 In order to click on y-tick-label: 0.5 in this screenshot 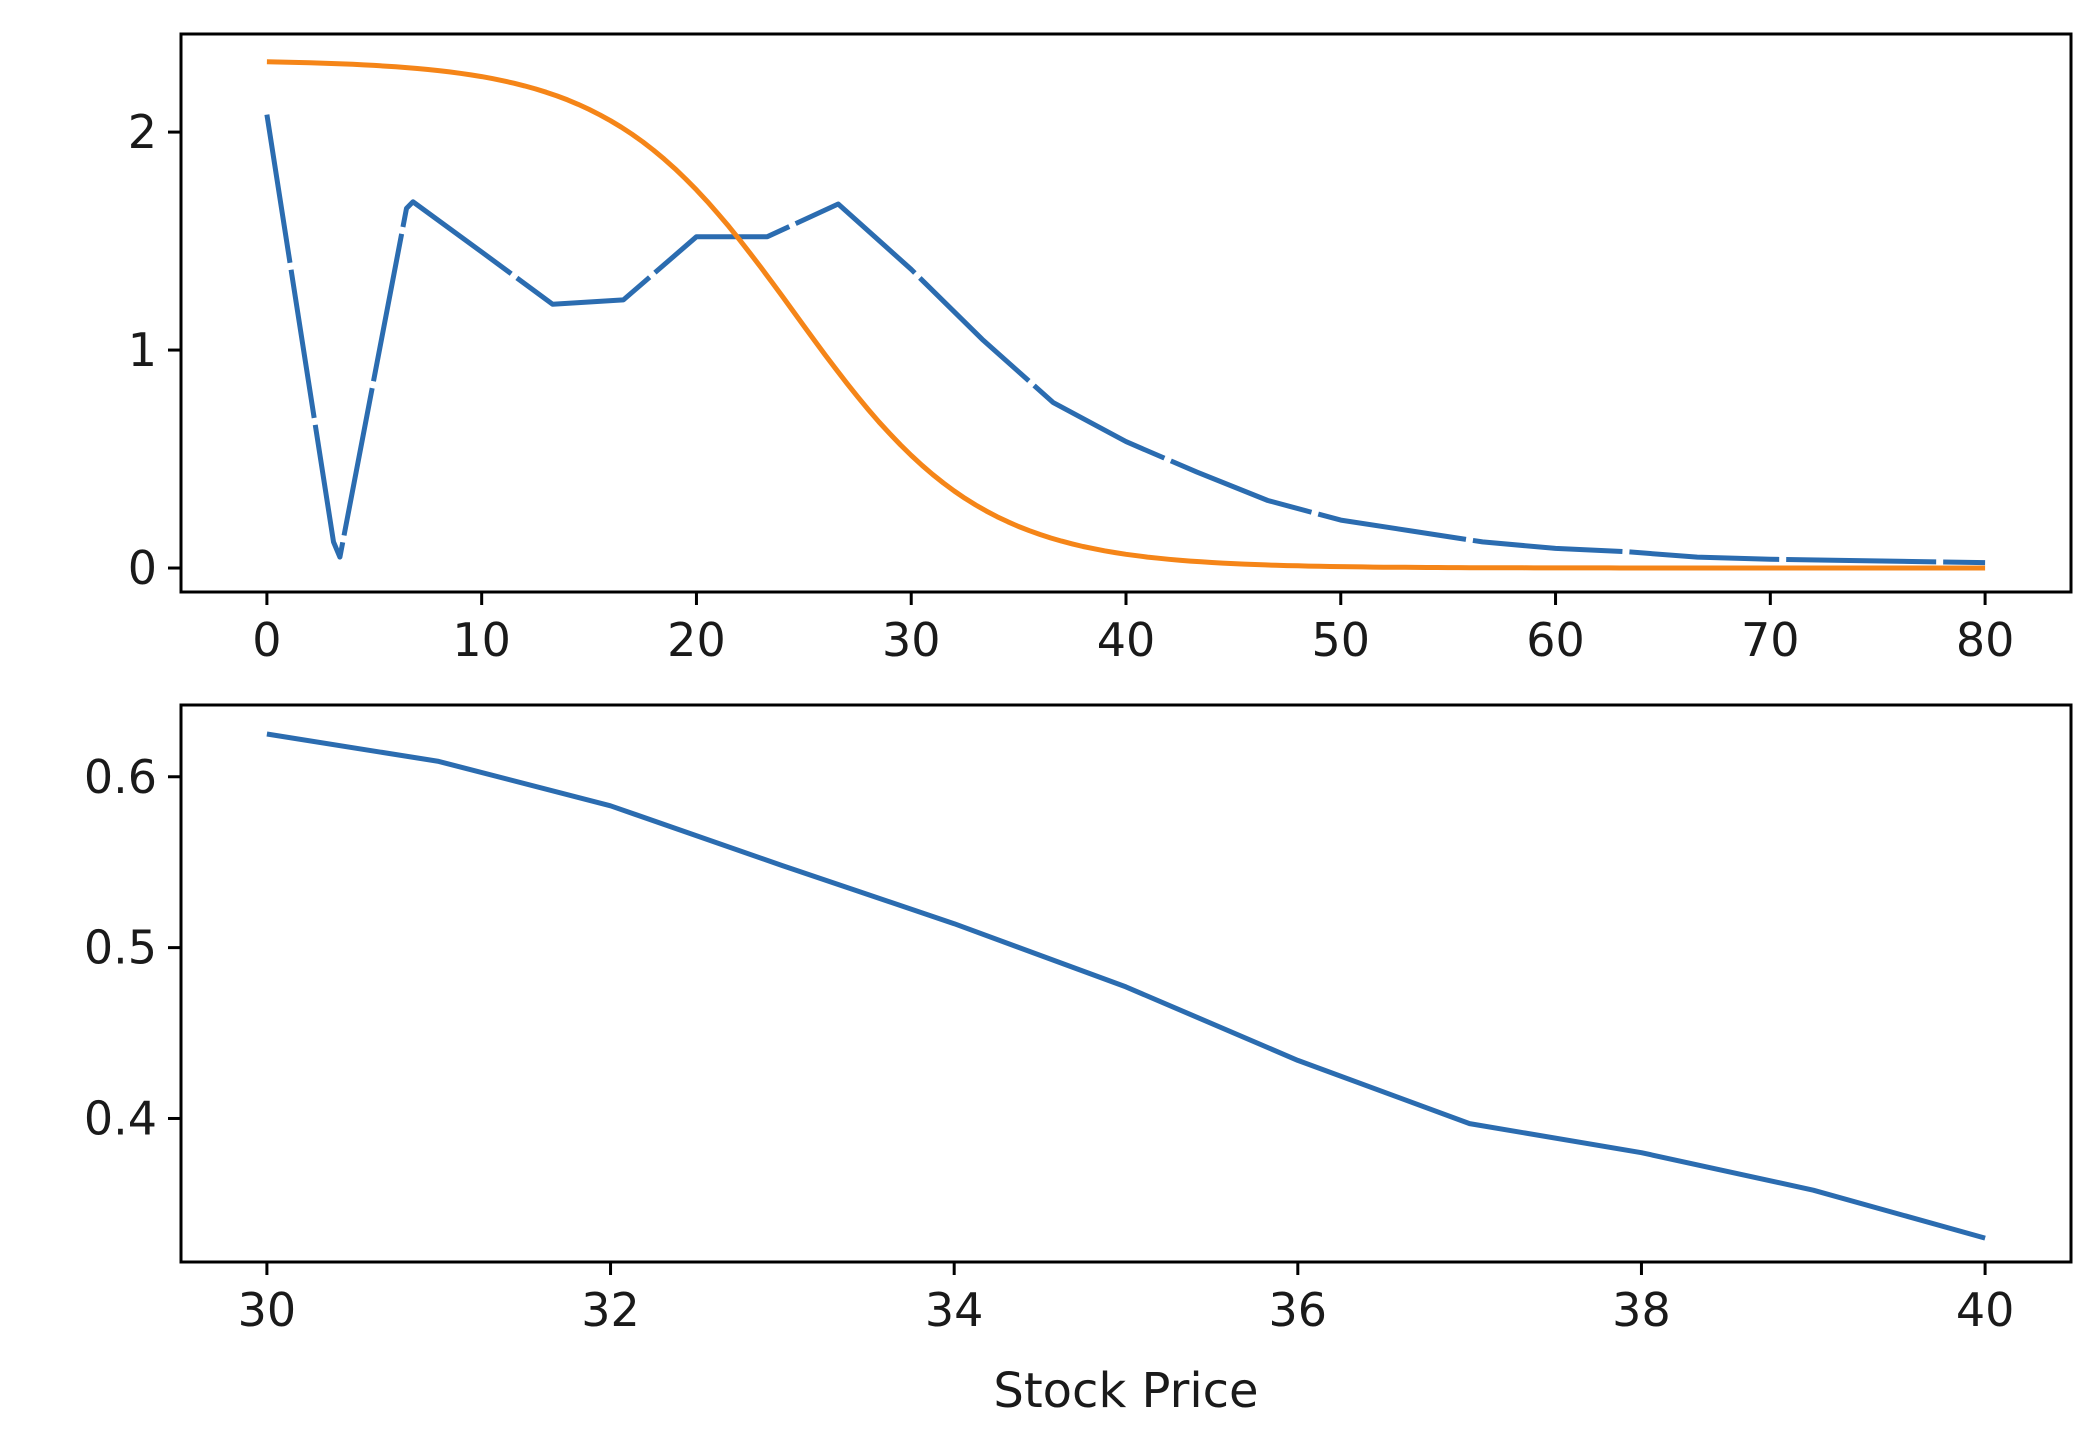, I will do `click(120, 948)`.